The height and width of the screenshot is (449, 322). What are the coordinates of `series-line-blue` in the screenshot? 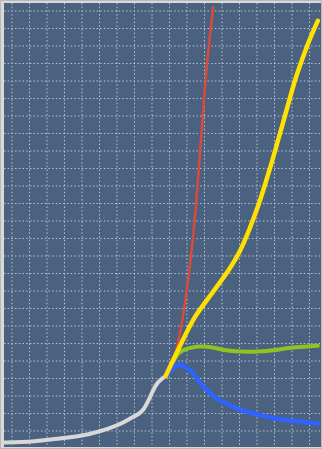 It's located at (242, 394).